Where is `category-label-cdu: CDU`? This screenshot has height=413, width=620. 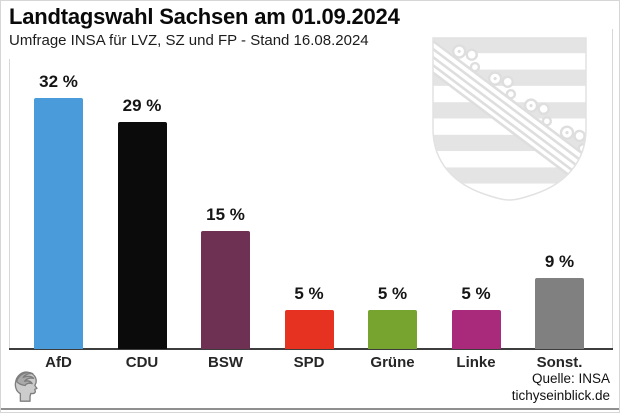
category-label-cdu: CDU is located at coordinates (142, 362).